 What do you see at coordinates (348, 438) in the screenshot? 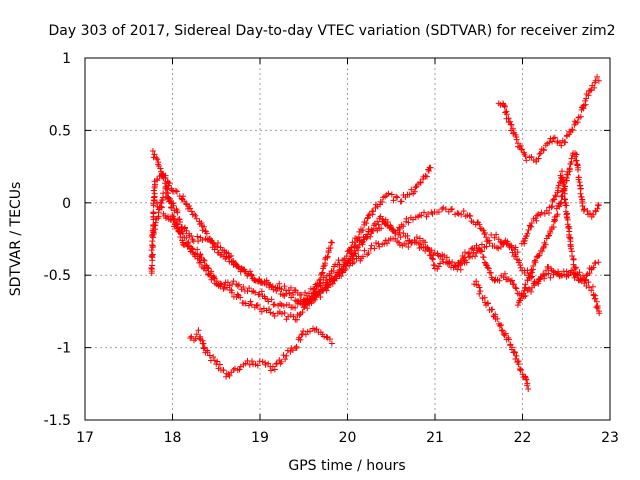
I see `x-tick-label: 20` at bounding box center [348, 438].